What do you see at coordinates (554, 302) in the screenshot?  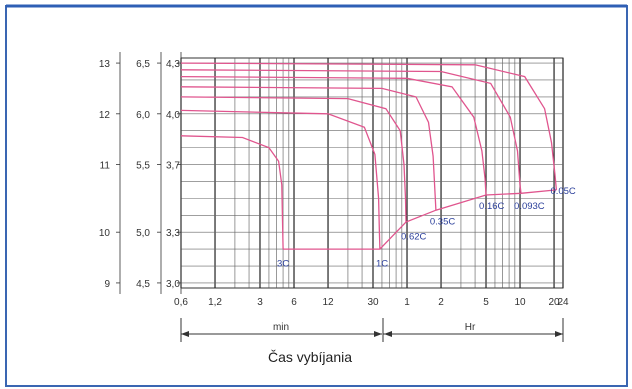 I see `x-tick-label: 20` at bounding box center [554, 302].